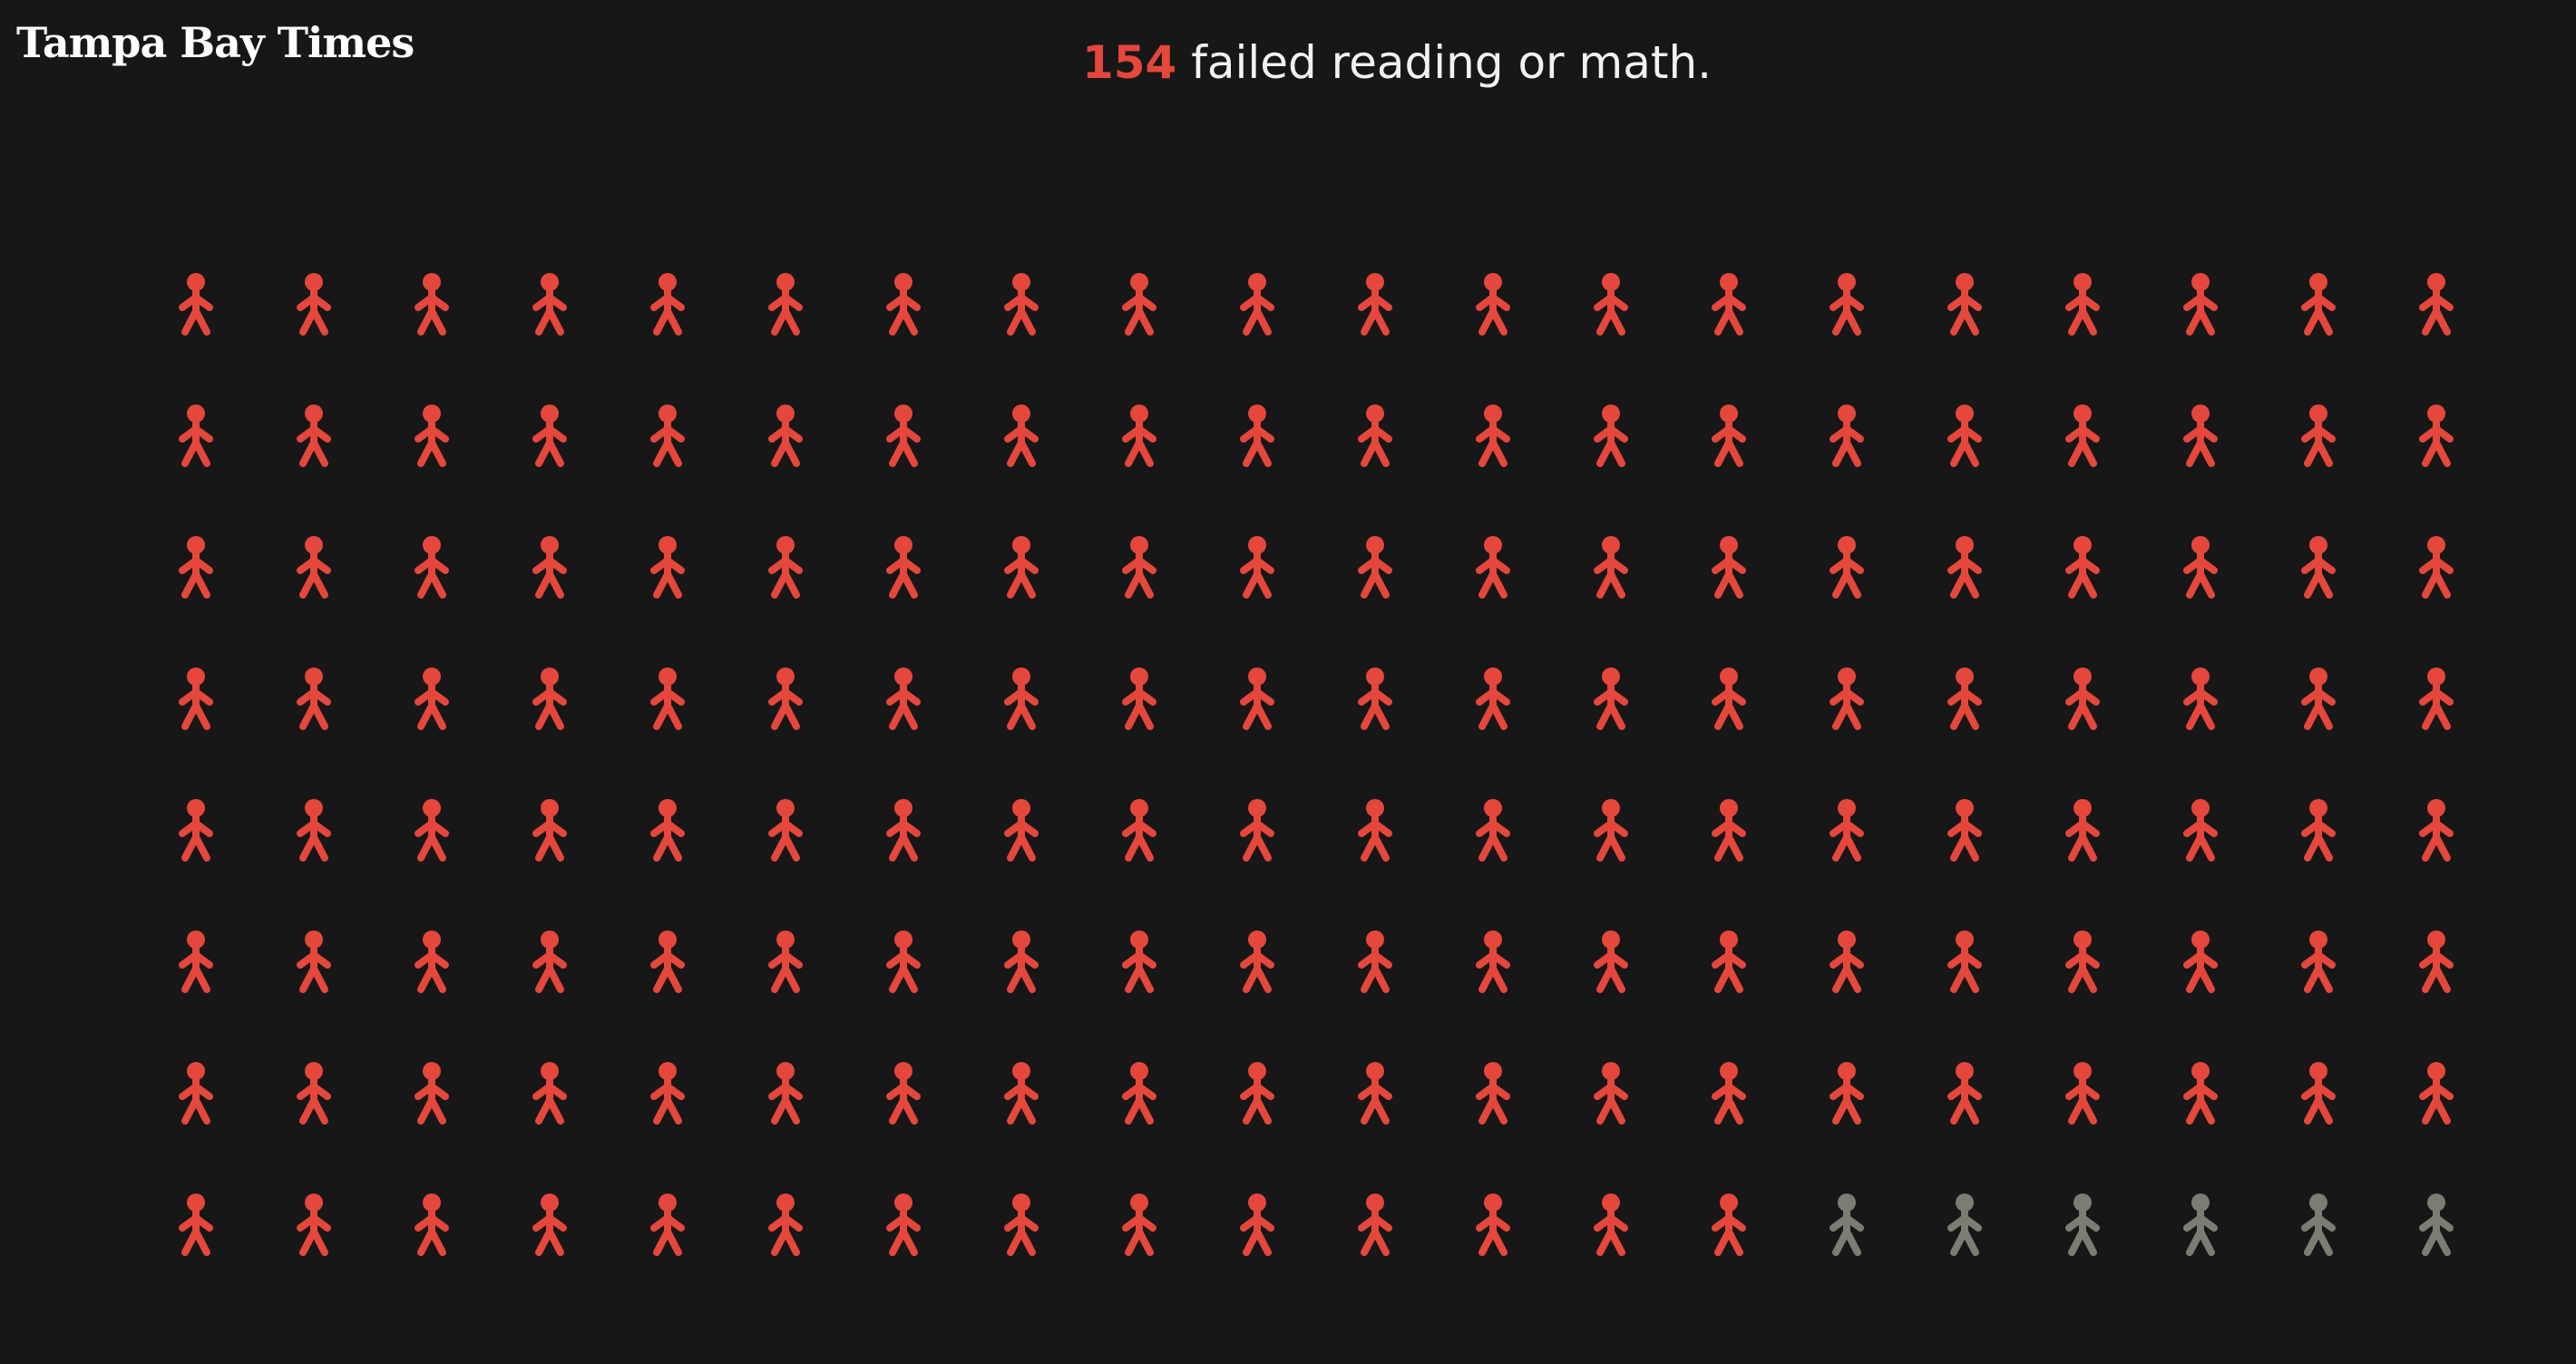  I want to click on chart-headline: 154 failed reading or math., so click(1288, 62).